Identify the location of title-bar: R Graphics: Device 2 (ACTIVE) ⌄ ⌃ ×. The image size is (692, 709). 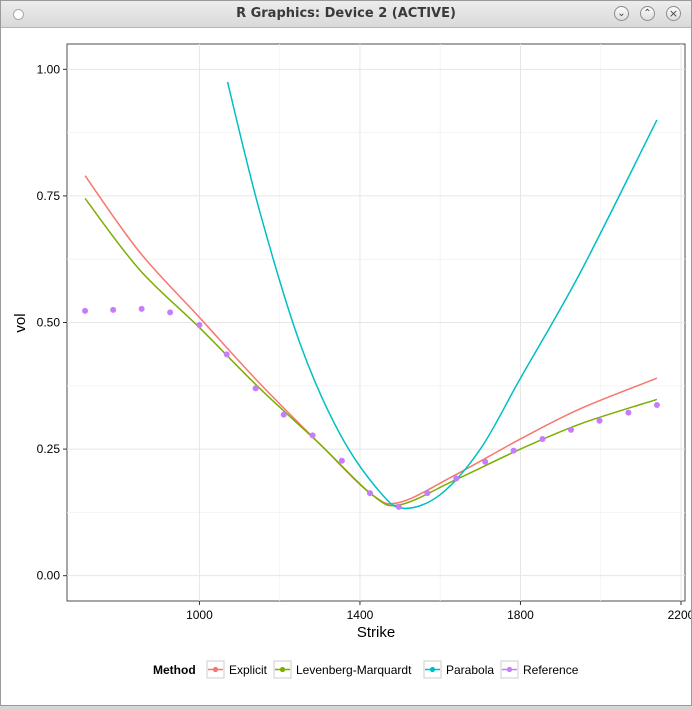
(346, 14).